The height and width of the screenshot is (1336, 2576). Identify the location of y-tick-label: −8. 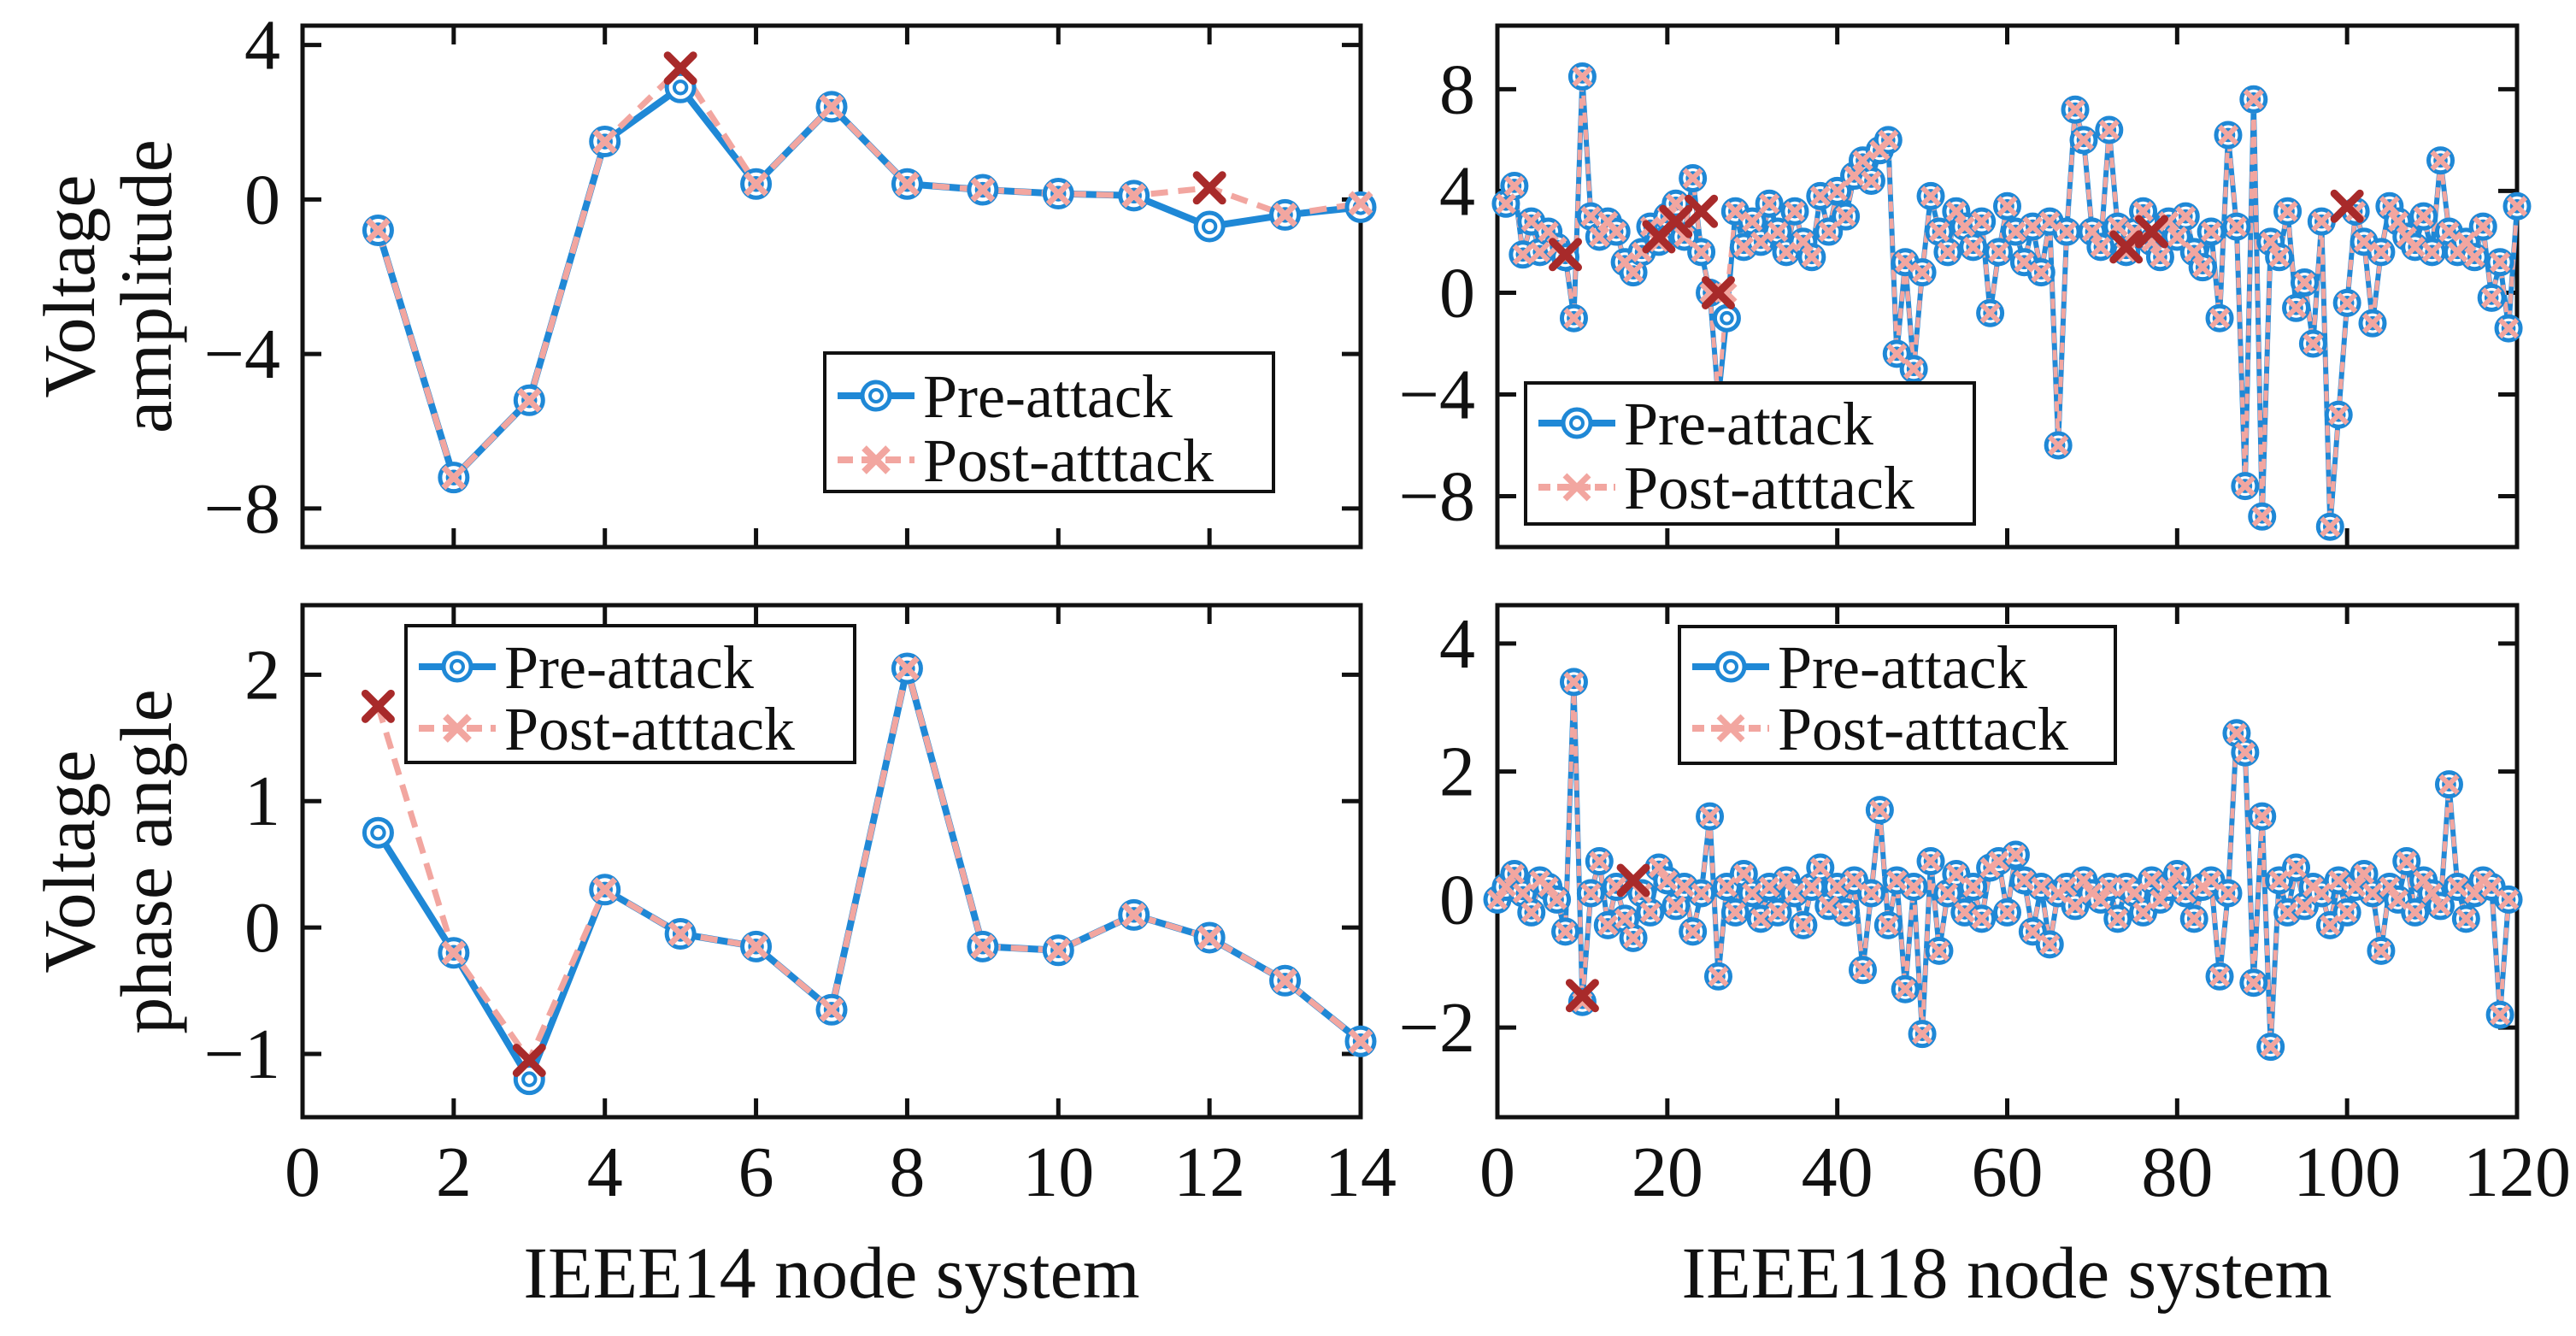
(1437, 496).